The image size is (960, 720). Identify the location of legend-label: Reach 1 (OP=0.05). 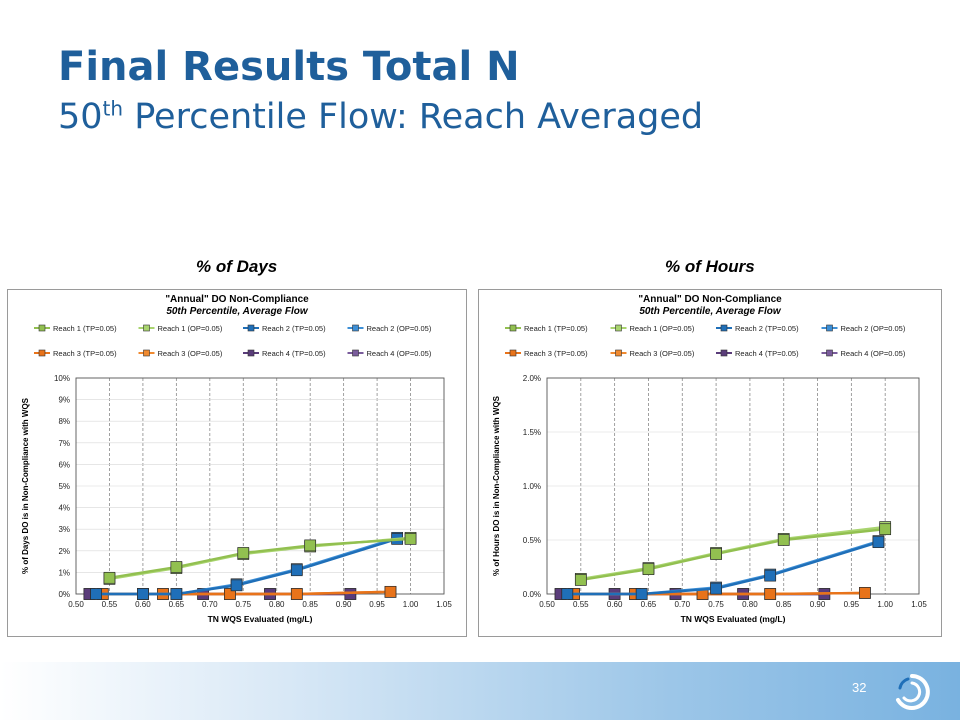
(662, 328).